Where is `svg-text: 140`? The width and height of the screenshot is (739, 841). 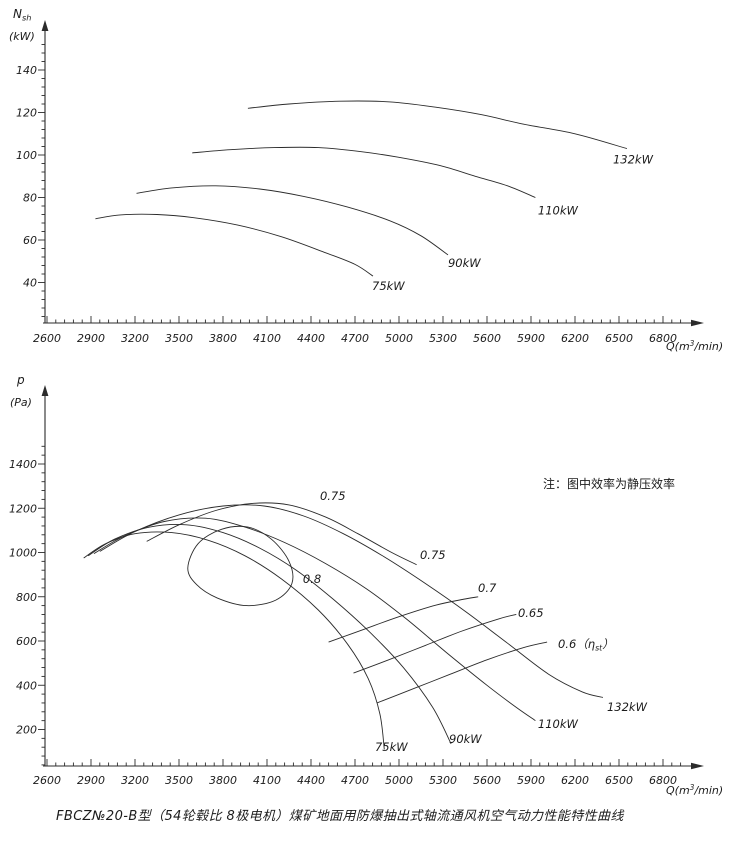 svg-text: 140 is located at coordinates (26, 70).